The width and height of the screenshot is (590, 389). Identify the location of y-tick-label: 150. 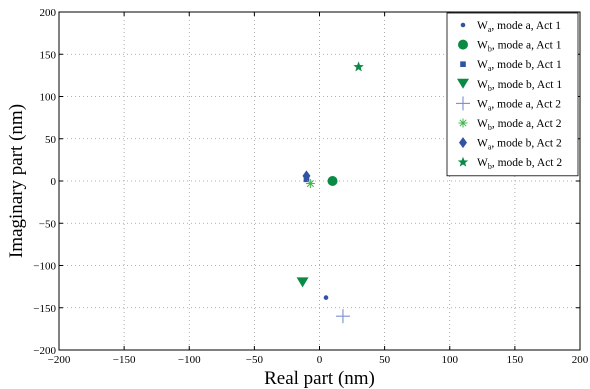
(48, 55).